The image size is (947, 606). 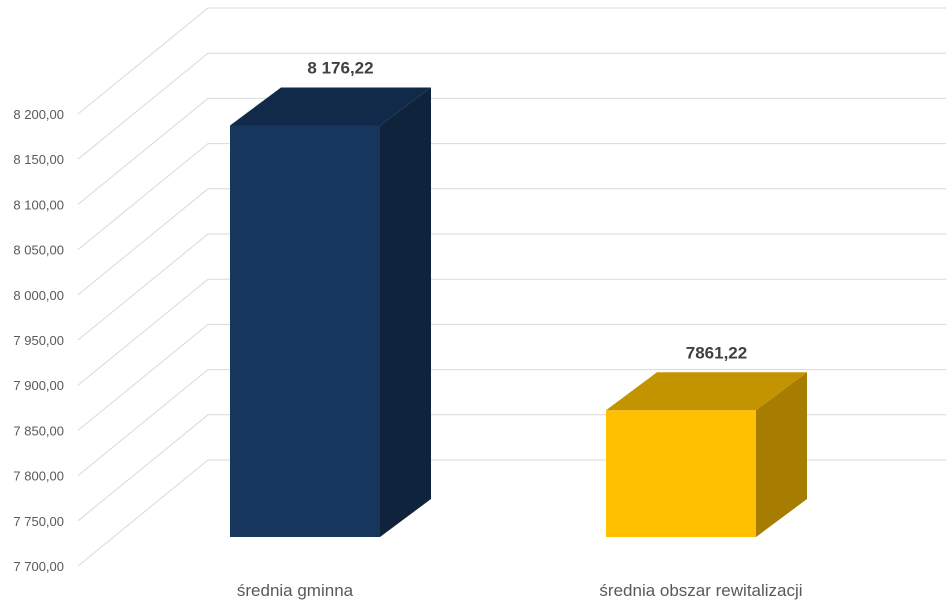 I want to click on bar, so click(x=706, y=454).